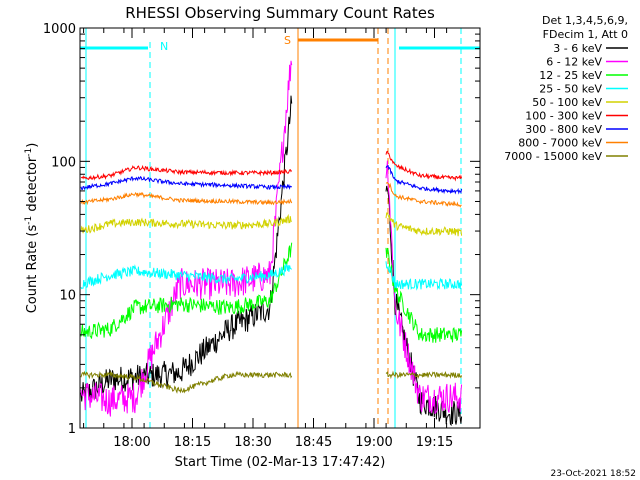 The width and height of the screenshot is (640, 480). I want to click on y-tick-label: 1000, so click(59, 29).